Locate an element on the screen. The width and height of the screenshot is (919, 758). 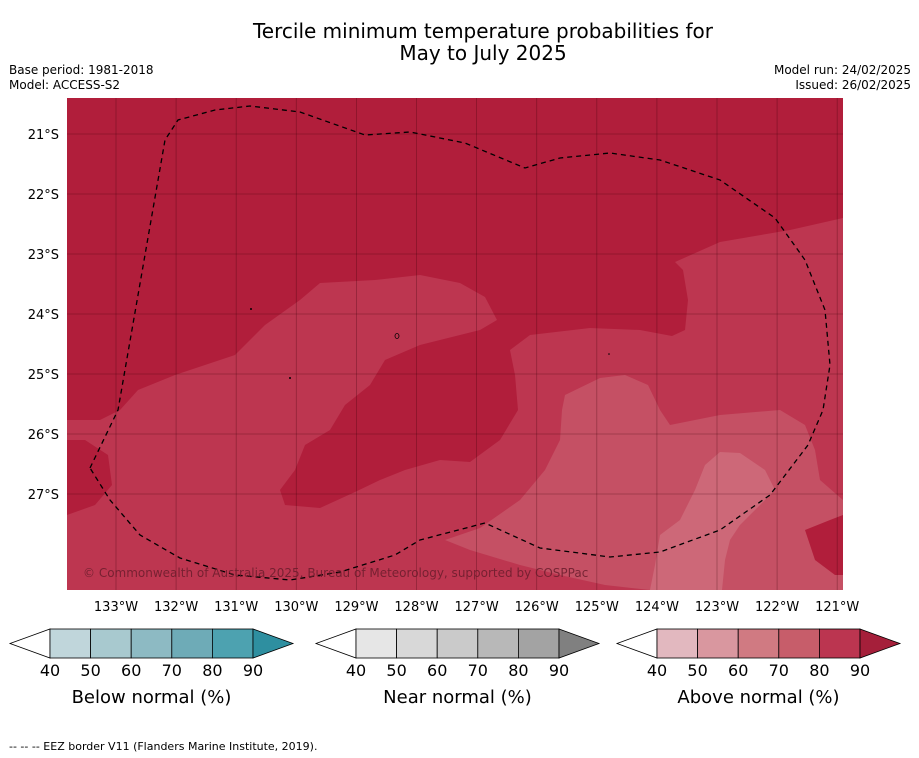
x-tick-label: 125°W is located at coordinates (597, 607).